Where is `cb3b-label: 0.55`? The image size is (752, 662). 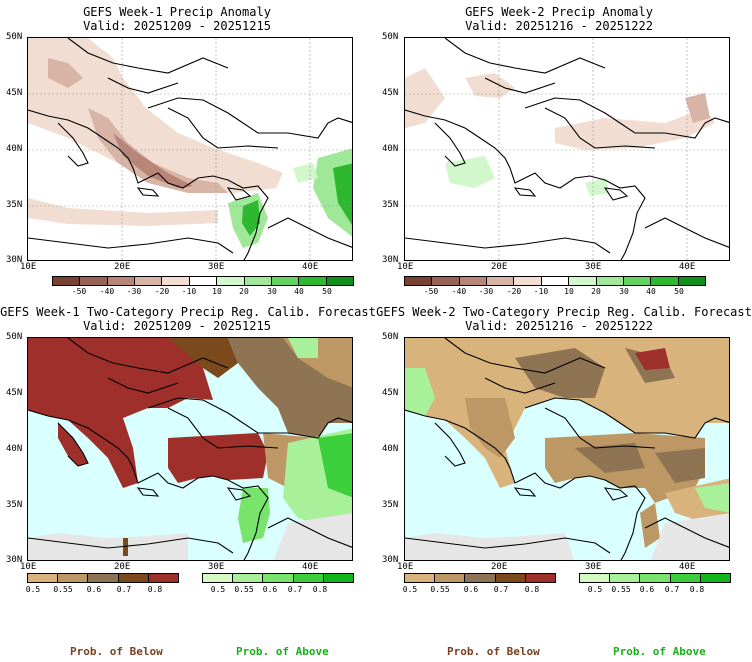 cb3b-label: 0.55 is located at coordinates (63, 589).